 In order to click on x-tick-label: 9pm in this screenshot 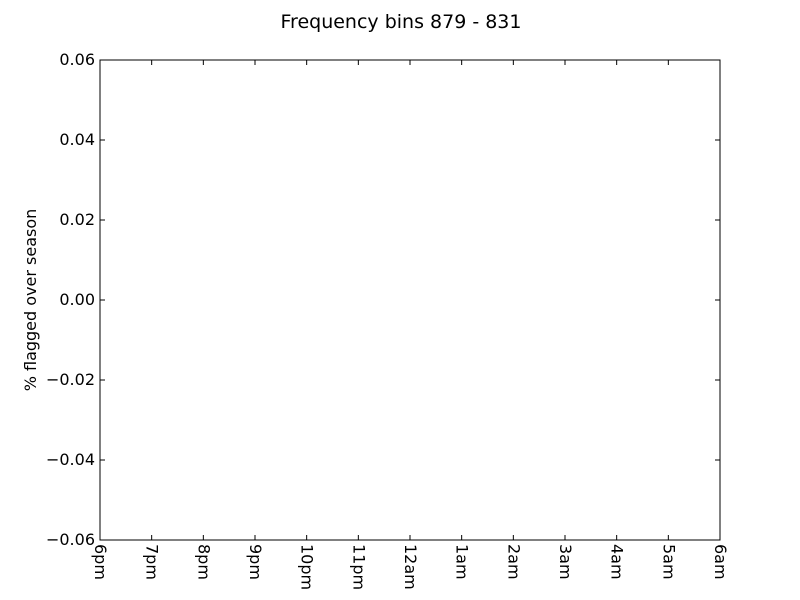, I will do `click(255, 562)`.